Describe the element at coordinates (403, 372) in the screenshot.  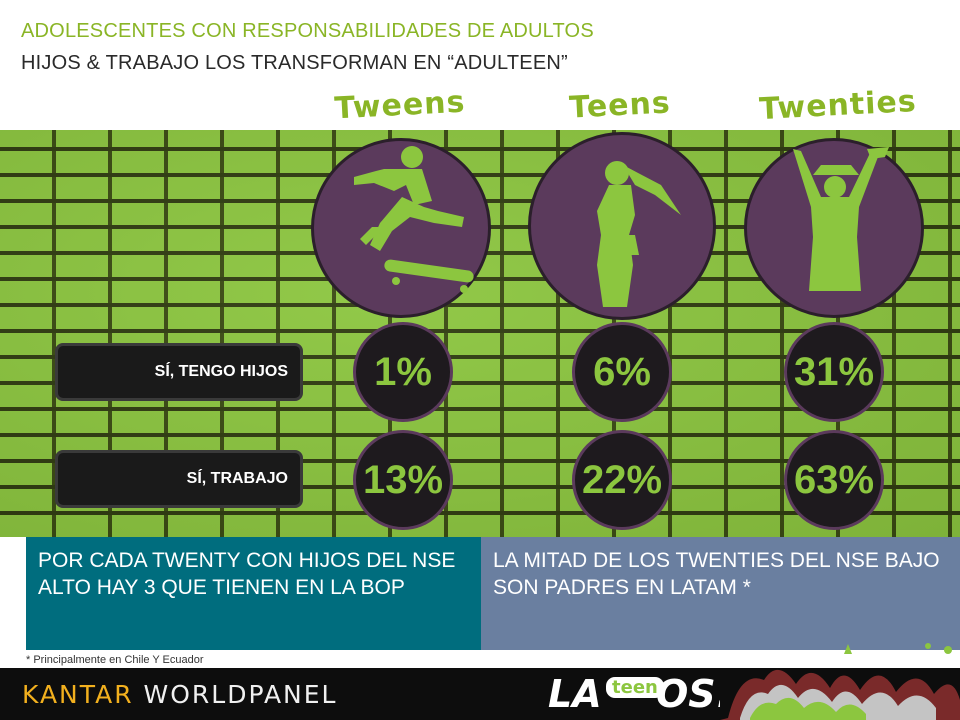
I see `value-label-tweens-hijos: 1%` at that location.